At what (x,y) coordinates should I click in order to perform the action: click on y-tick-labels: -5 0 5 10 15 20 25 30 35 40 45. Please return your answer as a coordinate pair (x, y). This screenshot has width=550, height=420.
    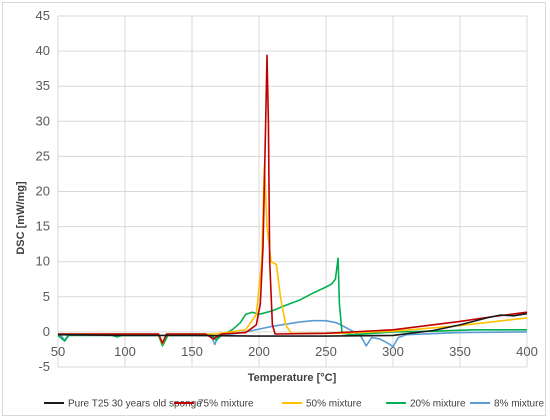
    Looking at the image, I should click on (43, 191).